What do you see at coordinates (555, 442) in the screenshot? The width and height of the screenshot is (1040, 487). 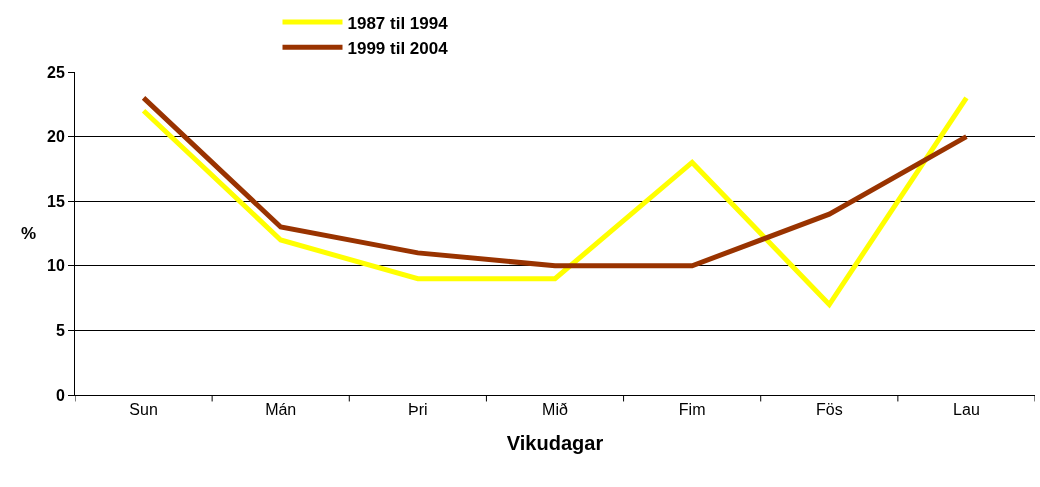 I see `x-axis-title: Vikudagar` at bounding box center [555, 442].